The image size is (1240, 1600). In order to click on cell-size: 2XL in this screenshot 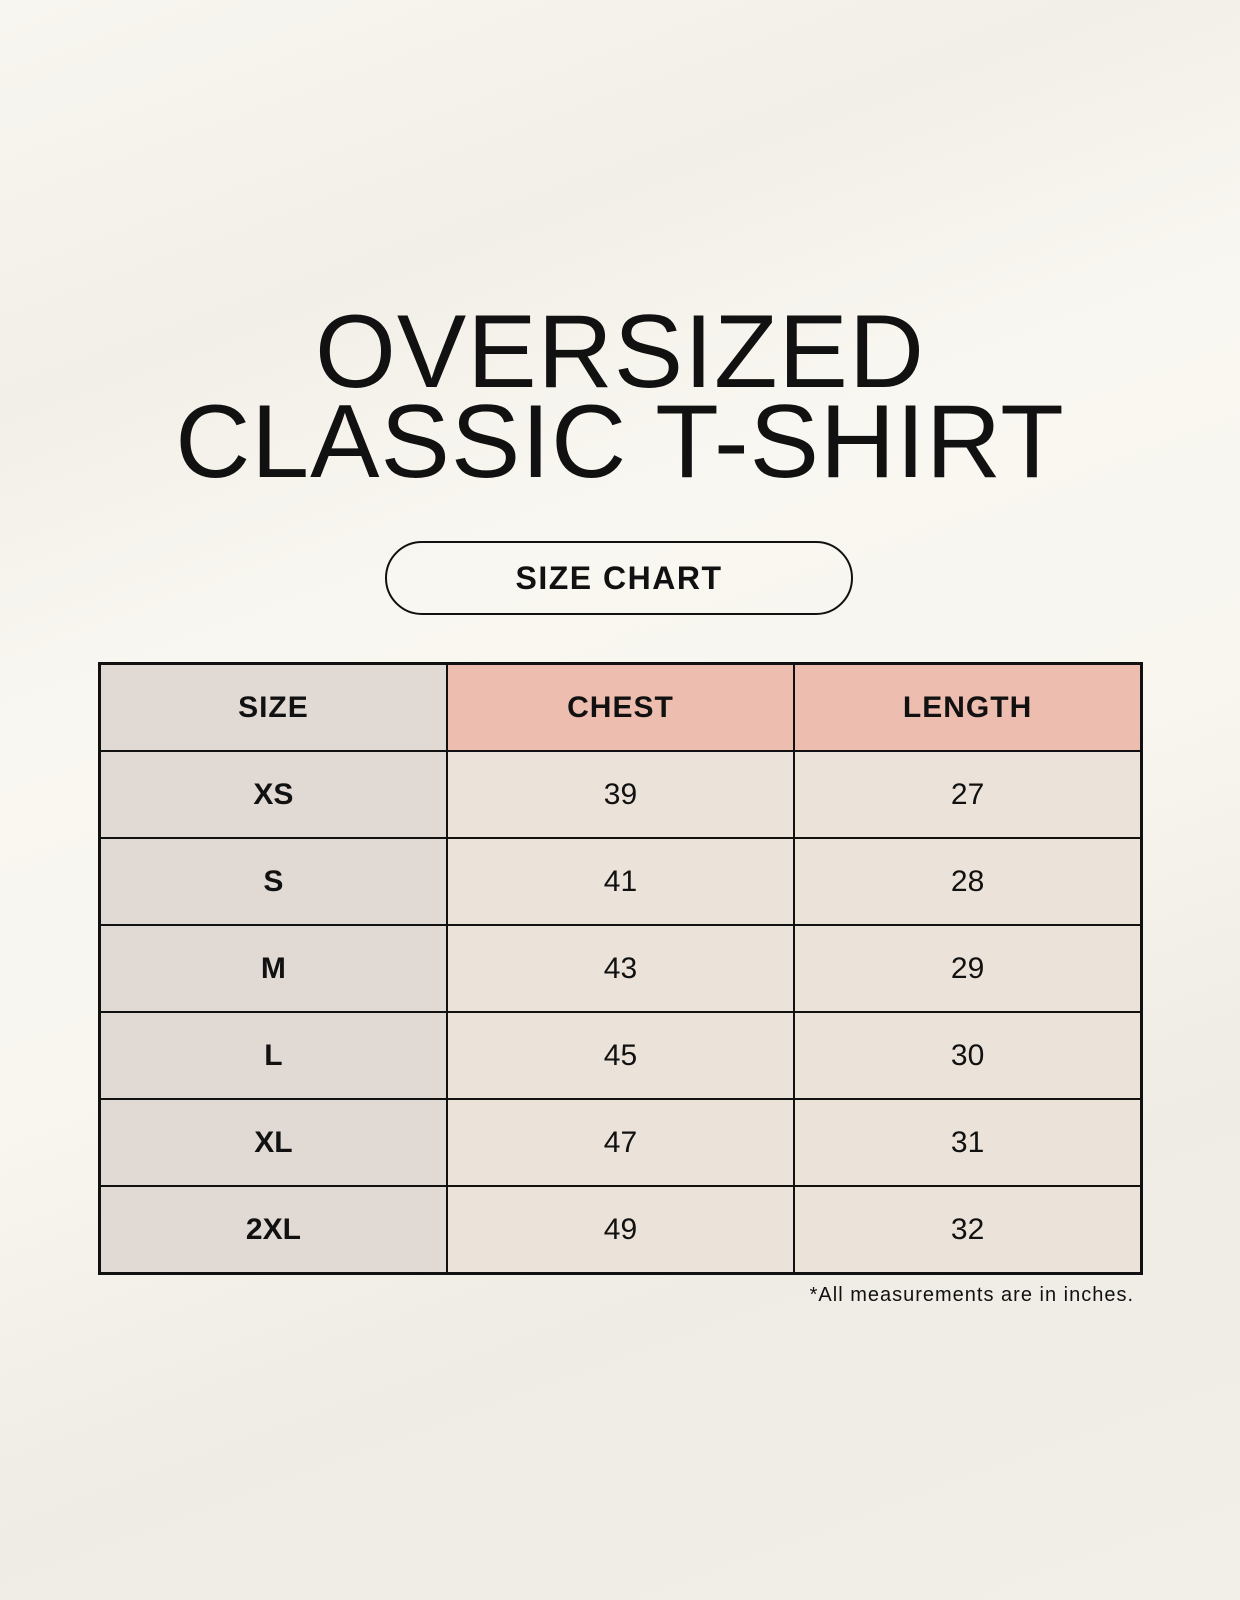, I will do `click(273, 1230)`.